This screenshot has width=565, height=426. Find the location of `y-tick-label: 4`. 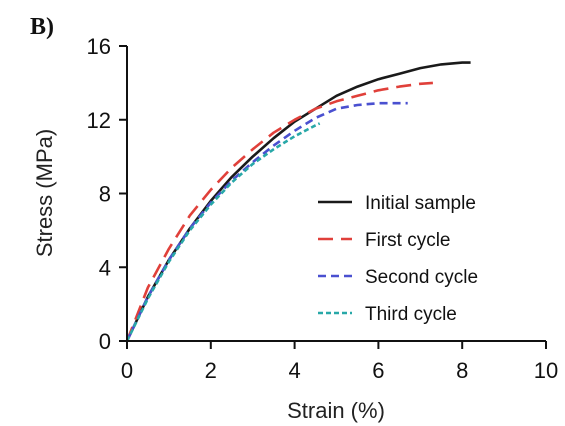

y-tick-label: 4 is located at coordinates (105, 267).